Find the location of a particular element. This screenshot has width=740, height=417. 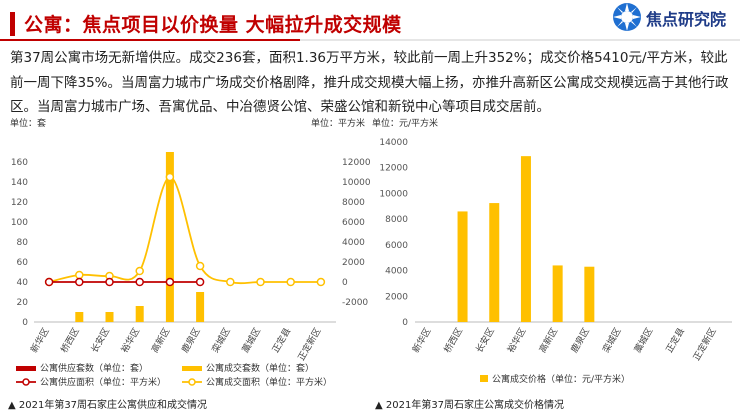

price-tick-label: 4000 is located at coordinates (396, 272).